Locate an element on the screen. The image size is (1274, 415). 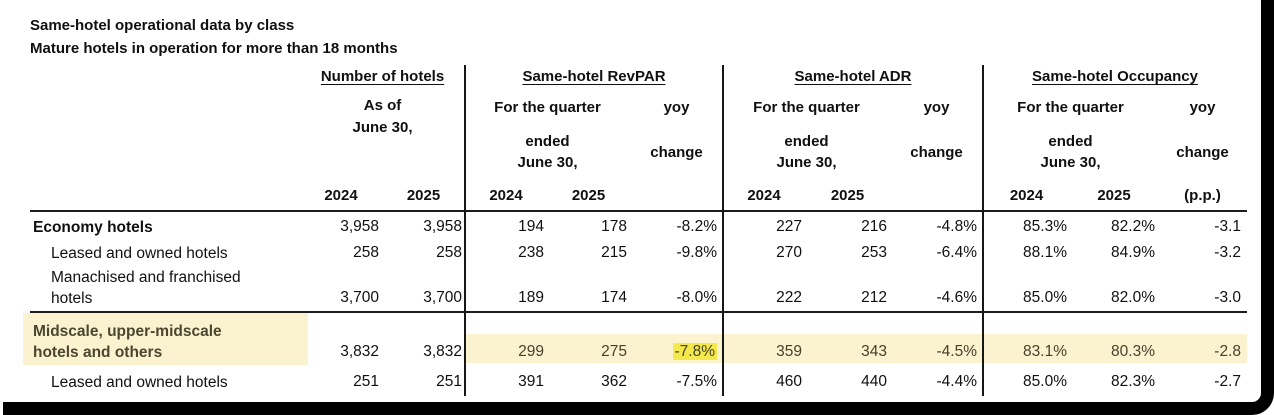
strong-highlight-value: -7.8% is located at coordinates (694, 351).